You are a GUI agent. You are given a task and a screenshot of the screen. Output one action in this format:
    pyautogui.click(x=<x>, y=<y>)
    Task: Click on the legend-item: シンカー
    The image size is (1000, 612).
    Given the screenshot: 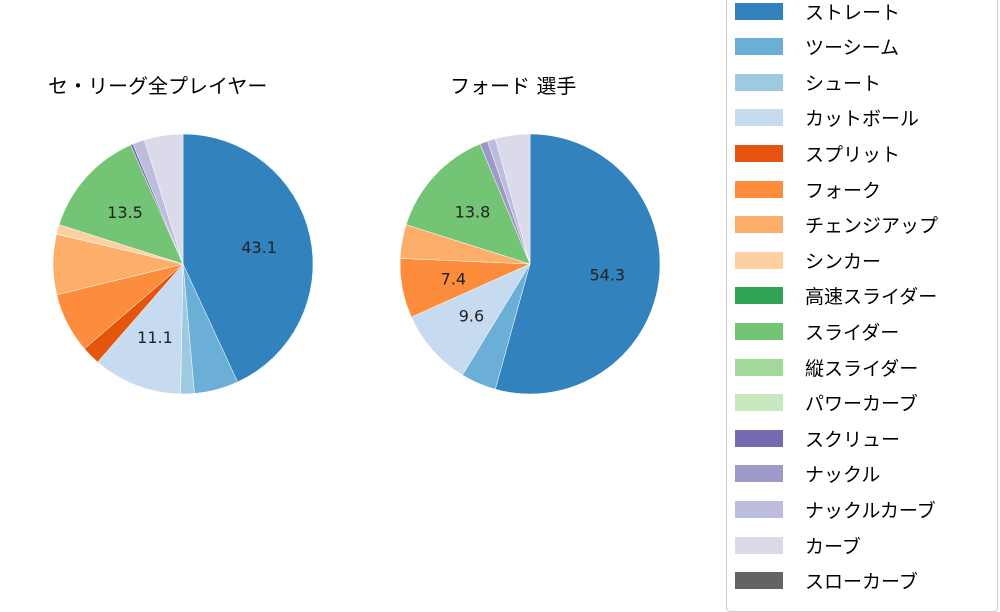 What is the action you would take?
    pyautogui.click(x=808, y=260)
    